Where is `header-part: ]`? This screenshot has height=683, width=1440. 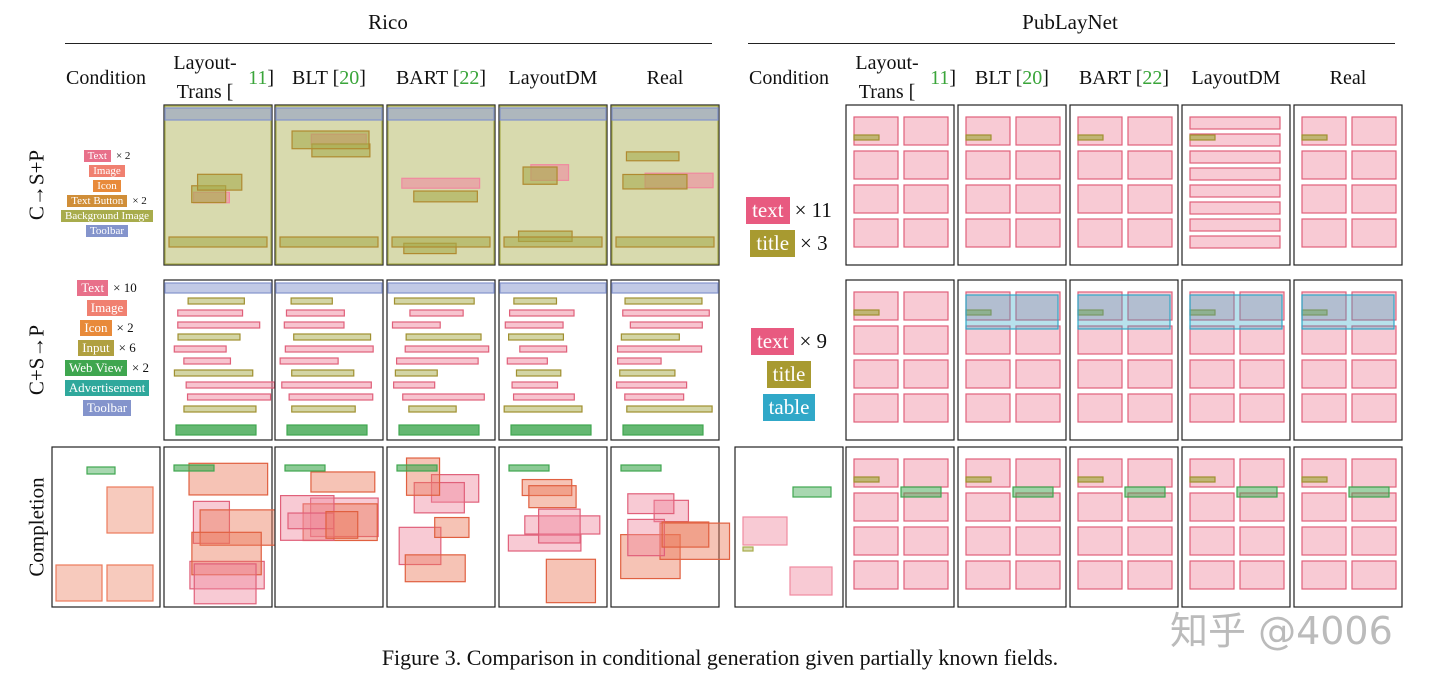 header-part: ] is located at coordinates (362, 77).